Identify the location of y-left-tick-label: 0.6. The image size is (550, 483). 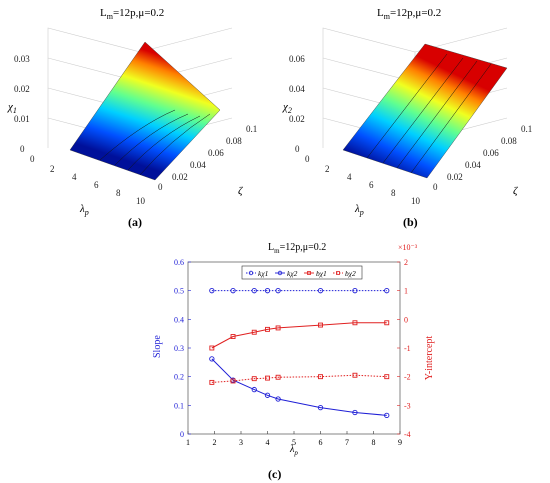
(179, 262).